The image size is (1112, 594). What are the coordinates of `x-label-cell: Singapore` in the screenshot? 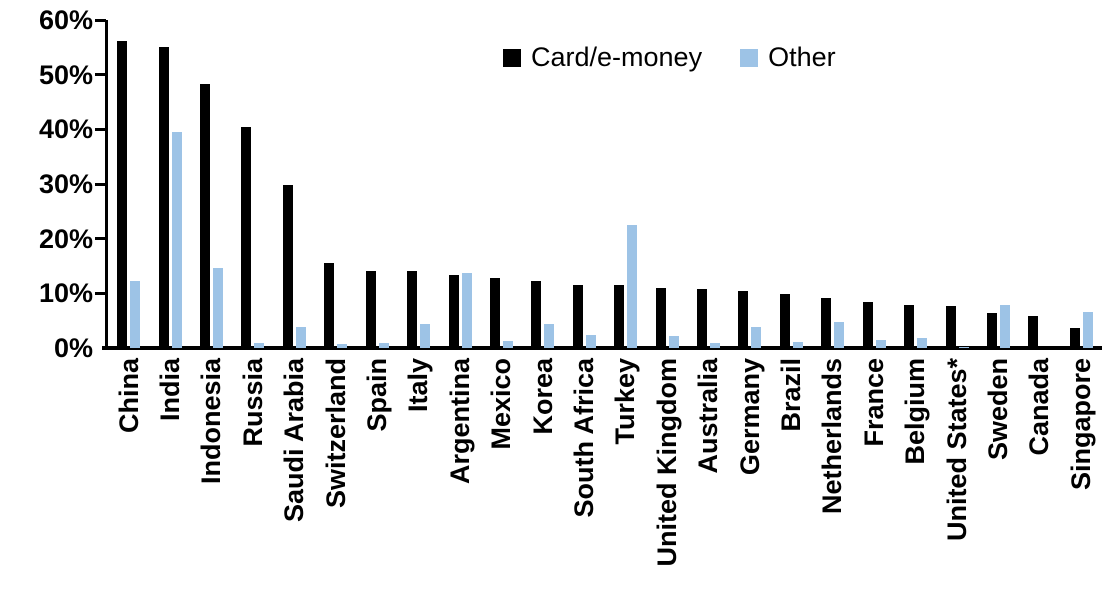 It's located at (1080, 424).